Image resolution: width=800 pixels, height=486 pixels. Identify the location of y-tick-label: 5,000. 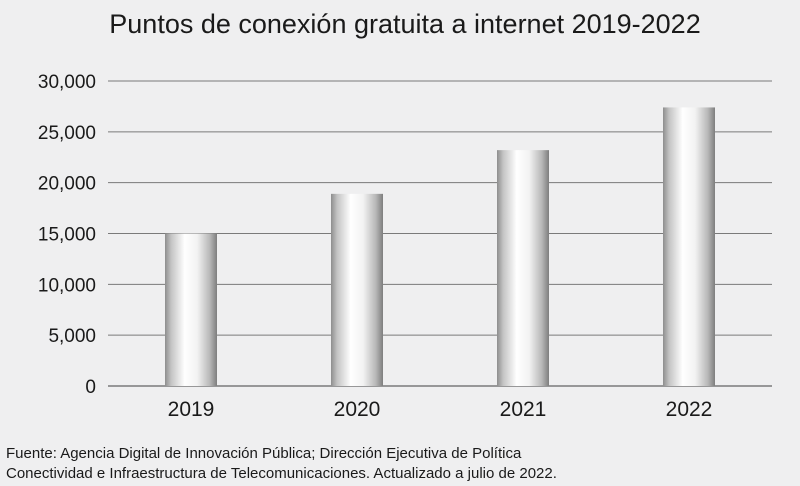
(72, 336).